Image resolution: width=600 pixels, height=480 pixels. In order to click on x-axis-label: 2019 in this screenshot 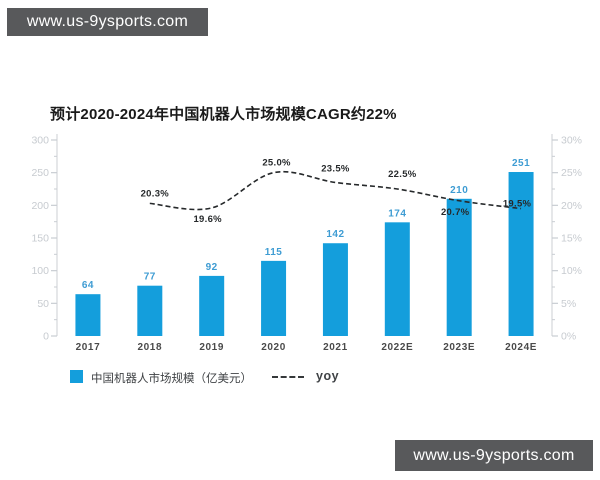, I will do `click(211, 347)`.